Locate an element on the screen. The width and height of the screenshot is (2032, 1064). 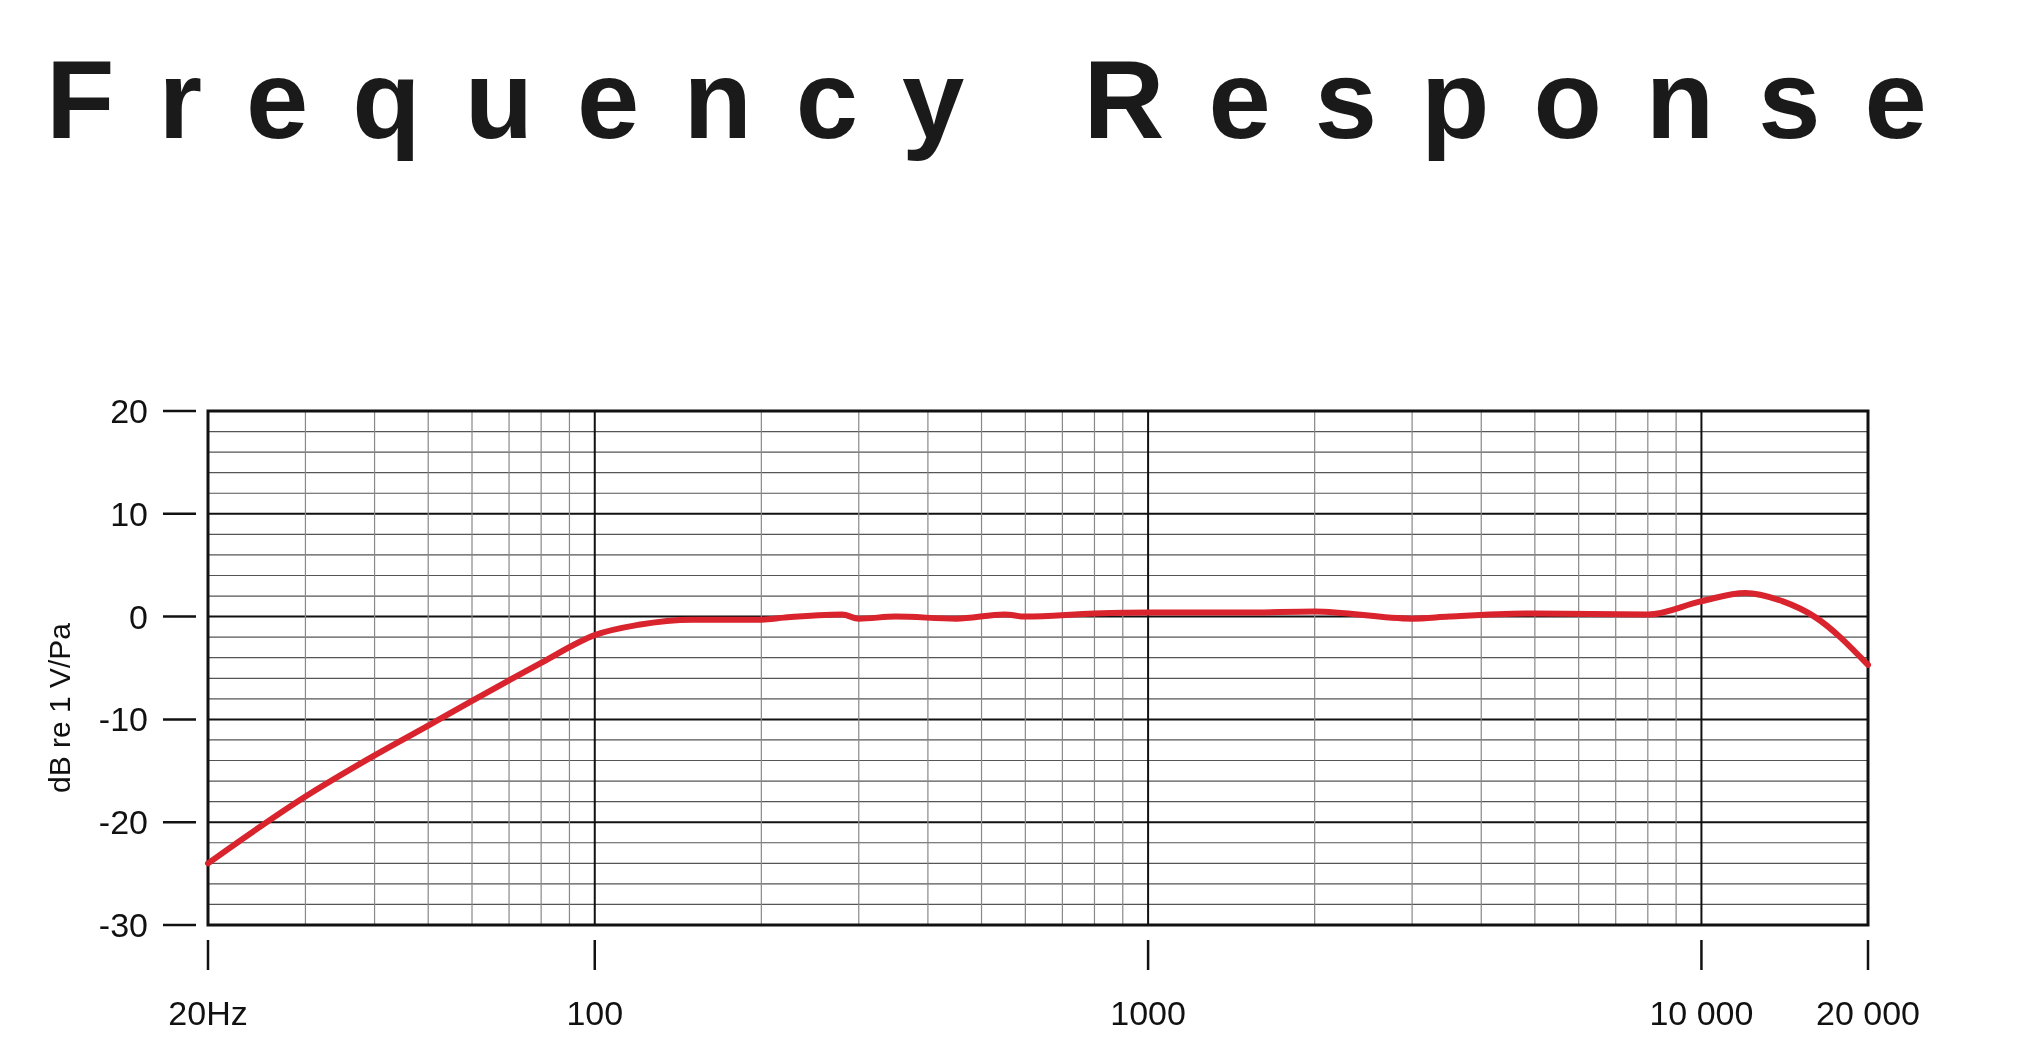
y-tick-label: -20 is located at coordinates (123, 822).